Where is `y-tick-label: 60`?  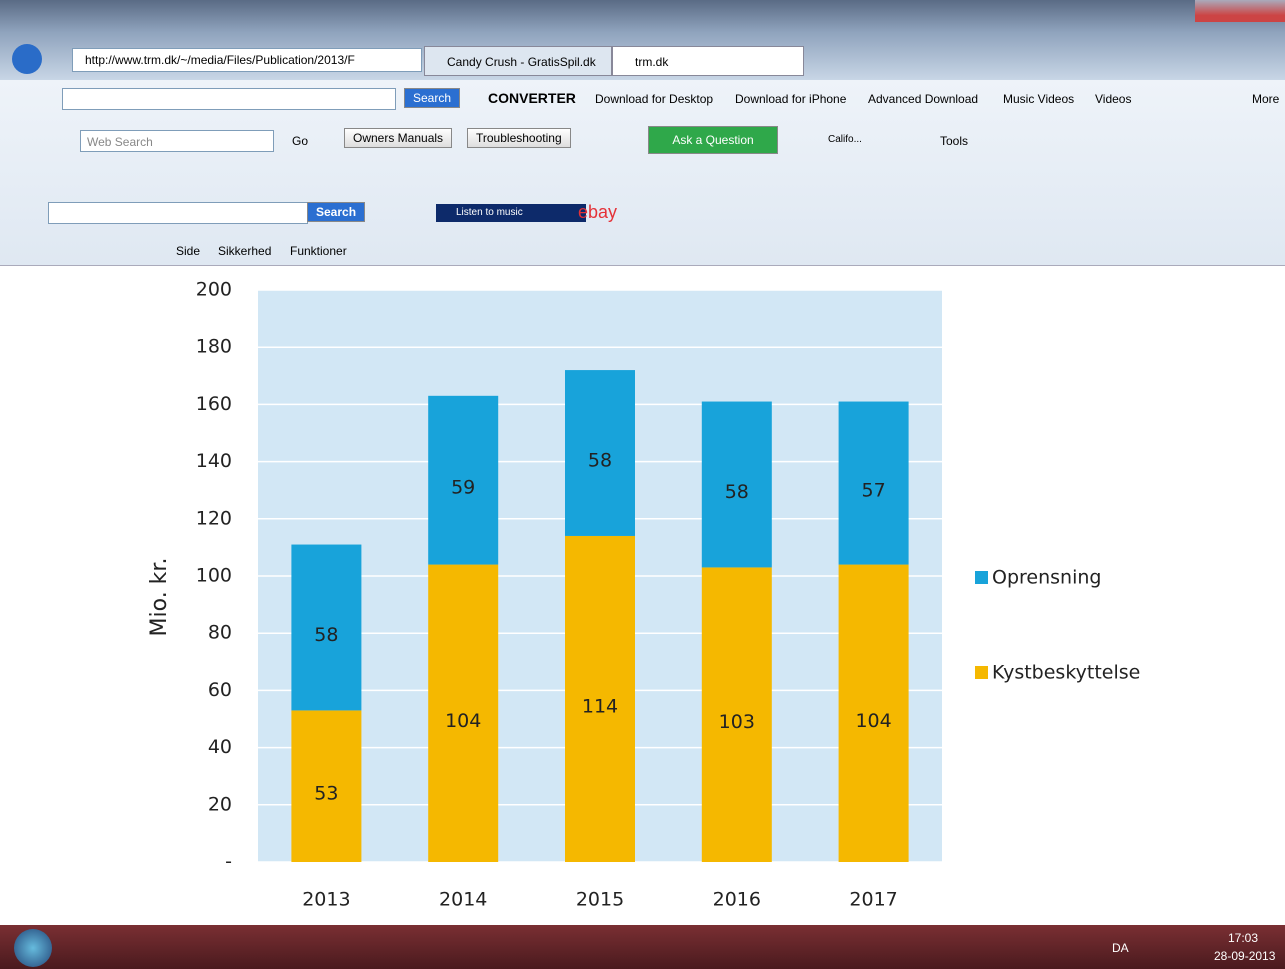 y-tick-label: 60 is located at coordinates (220, 690).